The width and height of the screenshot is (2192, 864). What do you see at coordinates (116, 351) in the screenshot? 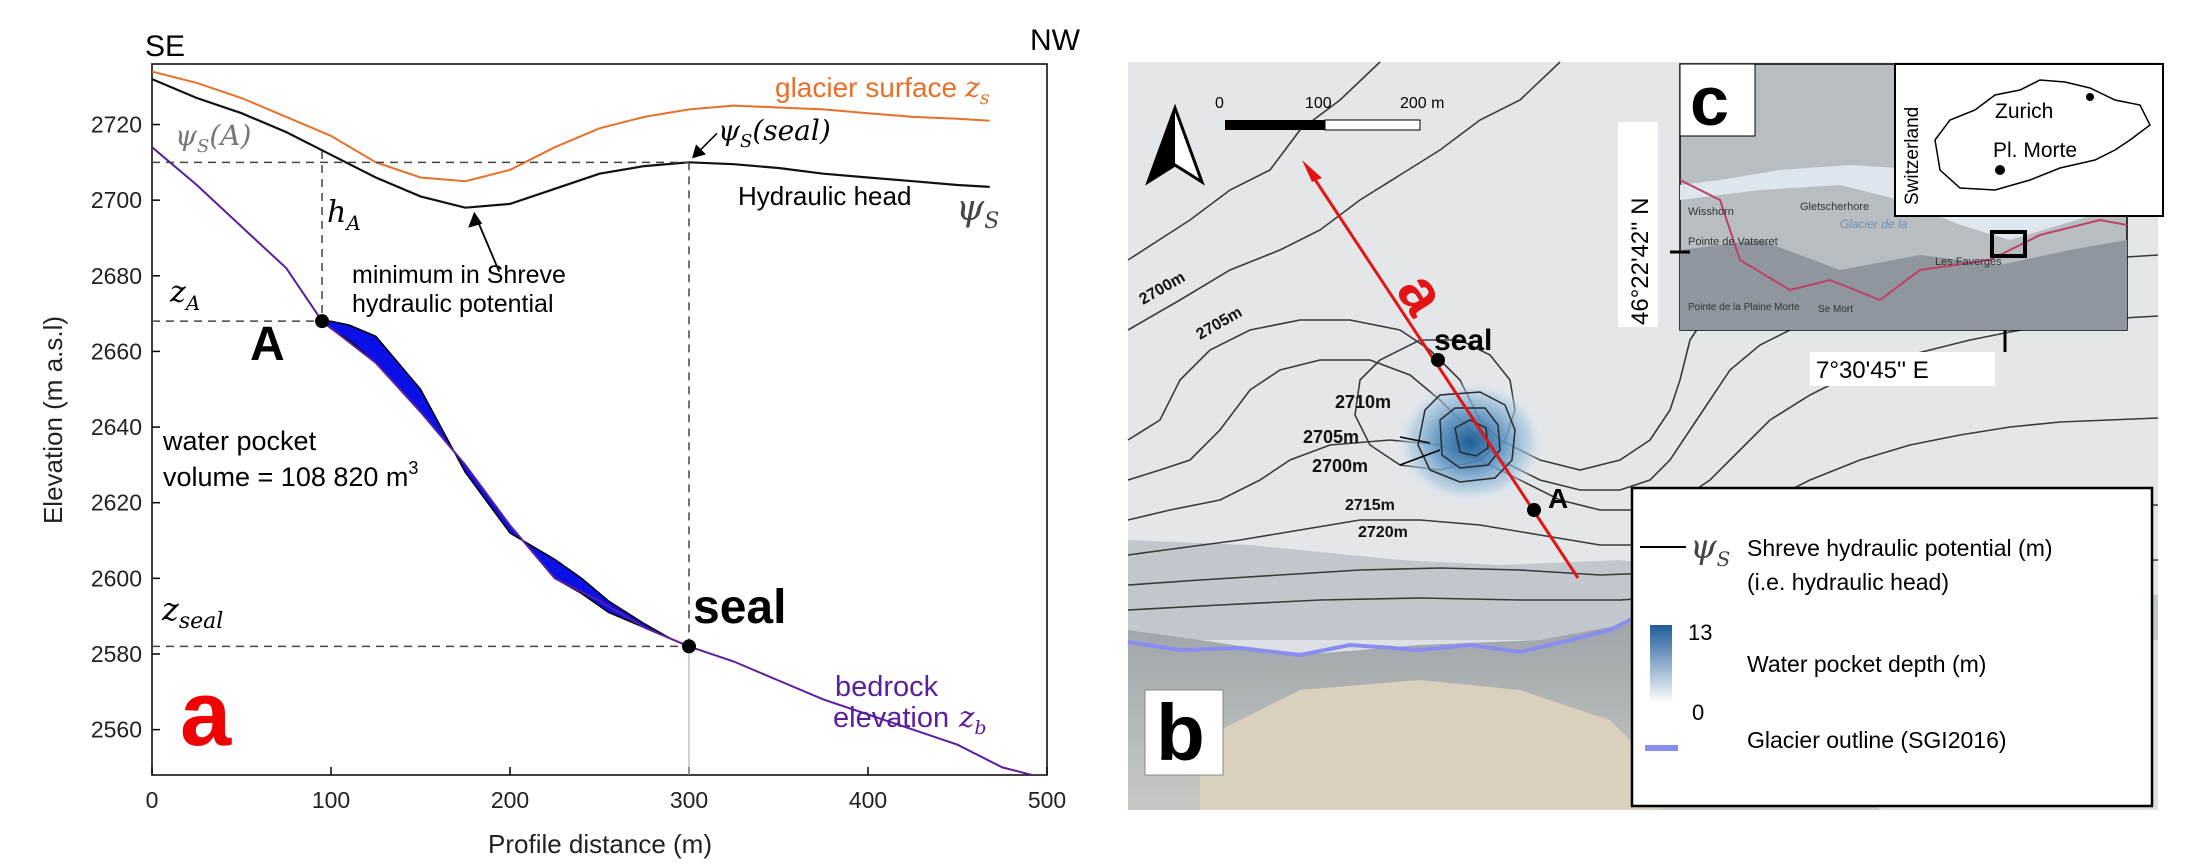
I see `y-tick-label: 2660` at bounding box center [116, 351].